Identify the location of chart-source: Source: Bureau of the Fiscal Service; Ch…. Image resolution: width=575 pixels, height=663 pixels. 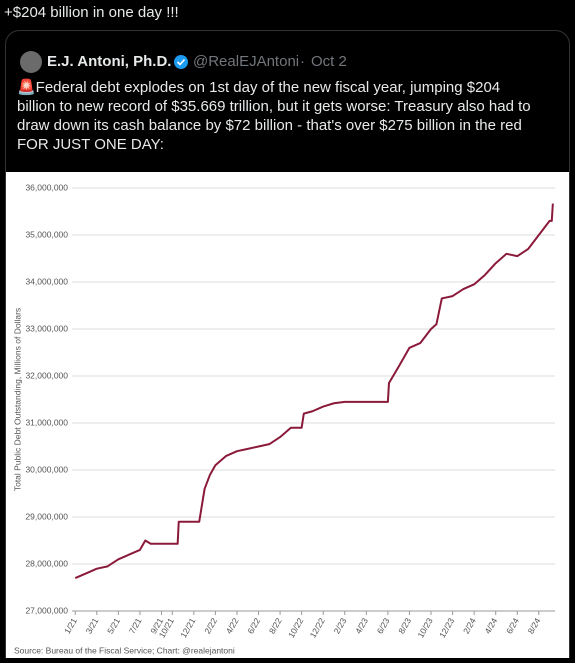
(124, 650).